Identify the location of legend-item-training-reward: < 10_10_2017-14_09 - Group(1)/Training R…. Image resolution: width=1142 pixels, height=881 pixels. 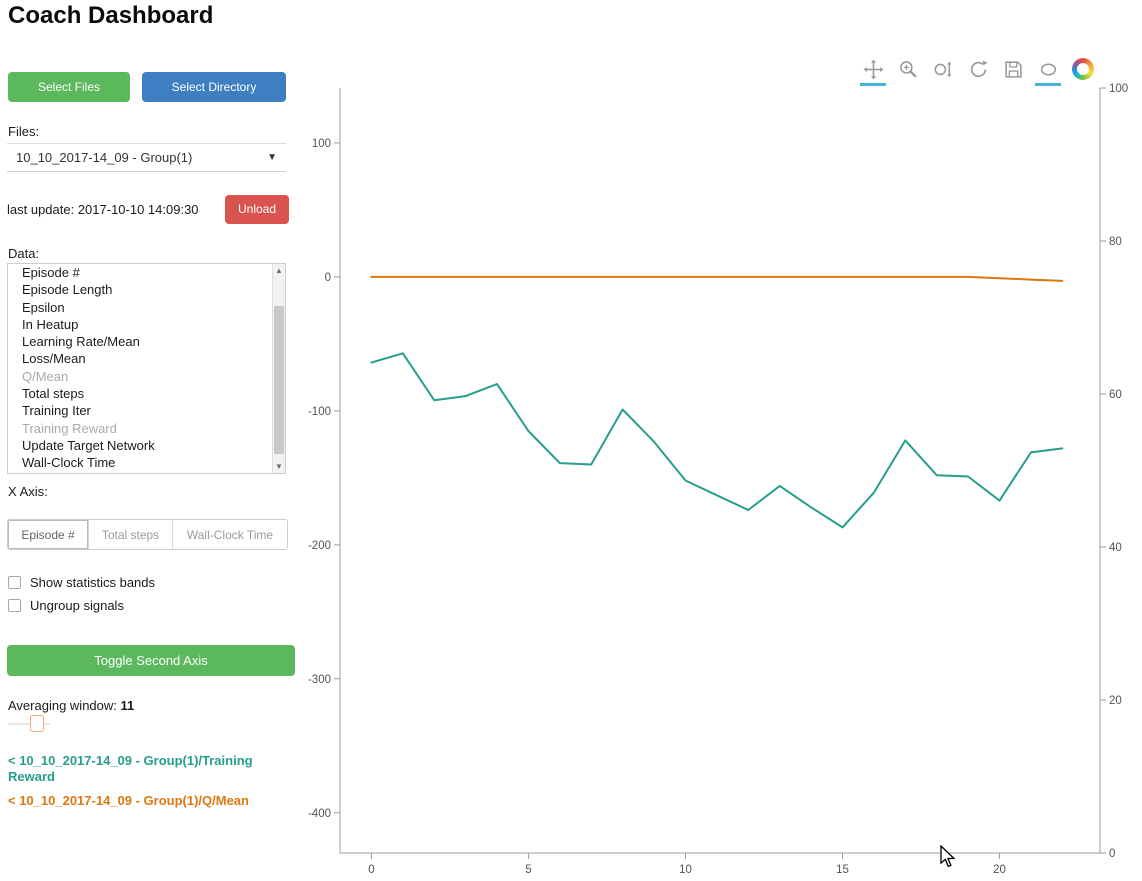
(130, 768).